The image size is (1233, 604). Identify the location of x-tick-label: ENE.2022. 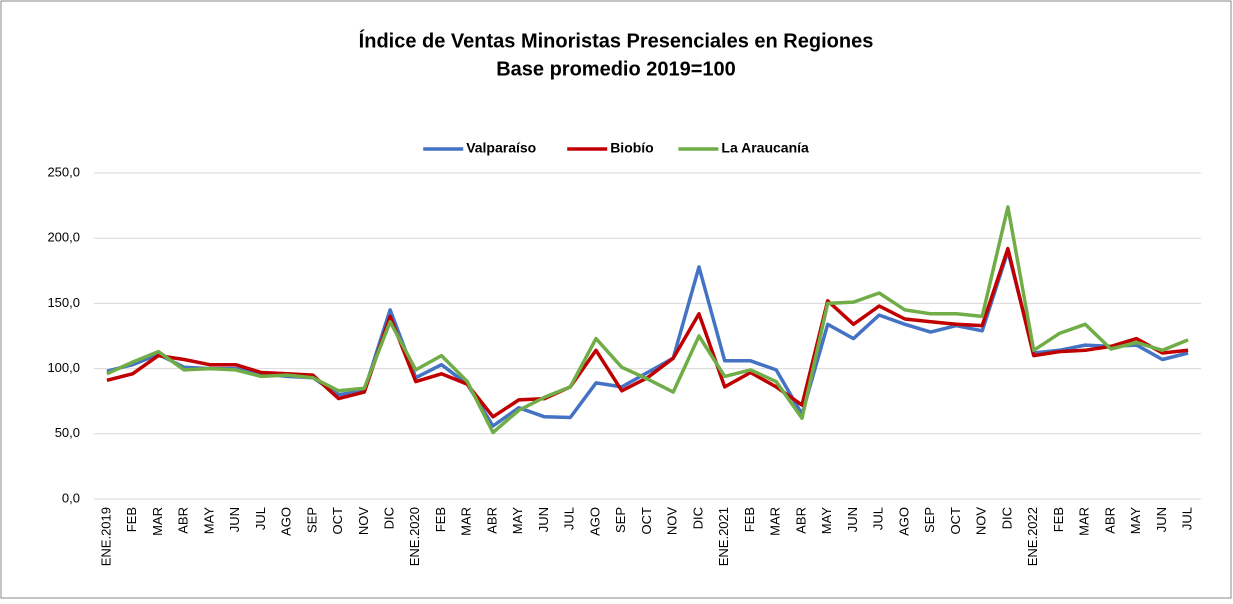
(1032, 536).